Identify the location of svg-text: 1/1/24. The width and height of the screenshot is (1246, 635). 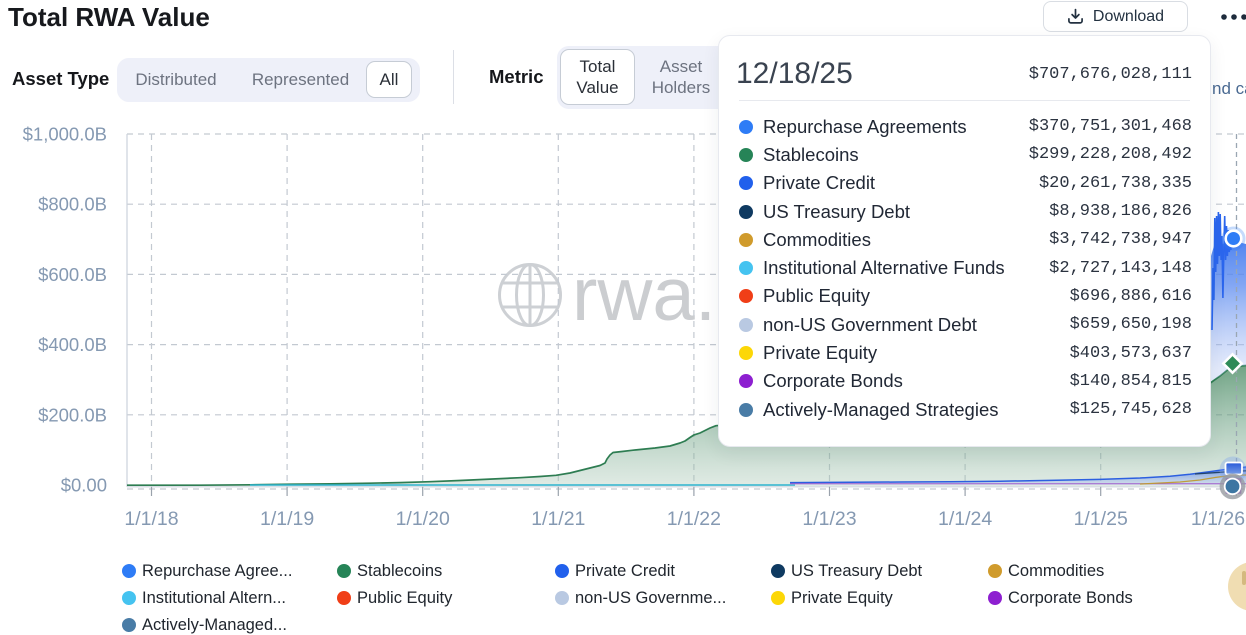
(965, 519).